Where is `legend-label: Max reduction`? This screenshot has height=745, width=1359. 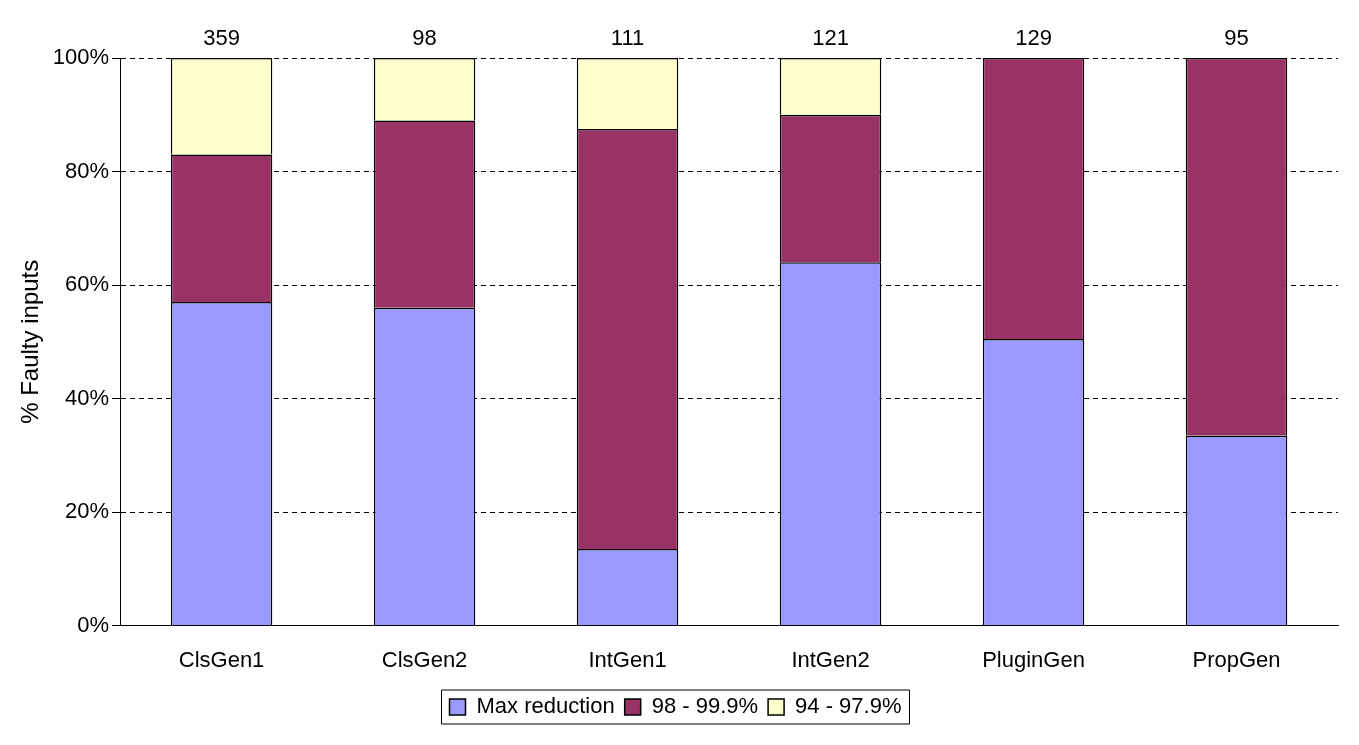 legend-label: Max reduction is located at coordinates (545, 706).